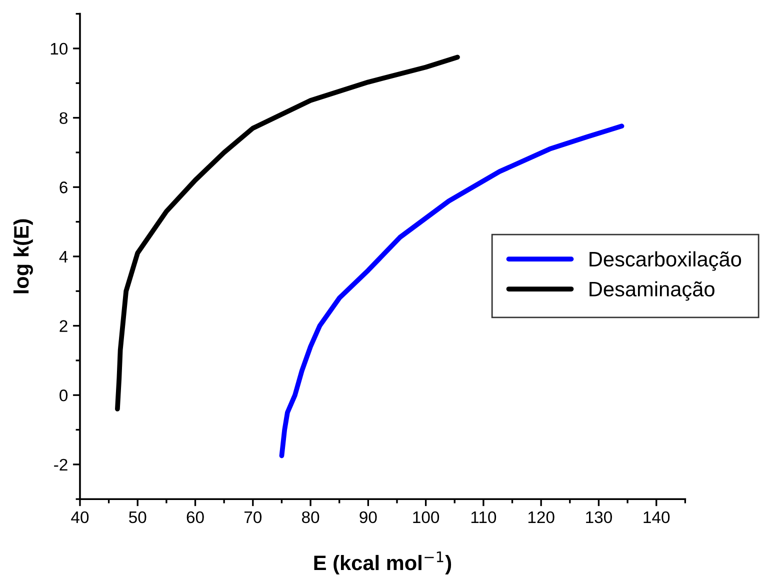  Describe the element at coordinates (599, 517) in the screenshot. I see `x-tick-label: 130` at that location.